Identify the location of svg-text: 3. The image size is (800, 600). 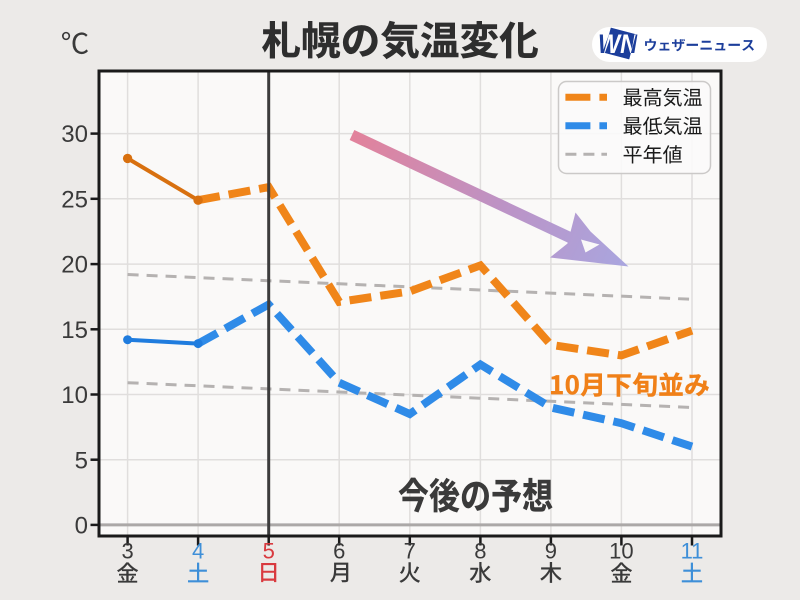
(127, 551).